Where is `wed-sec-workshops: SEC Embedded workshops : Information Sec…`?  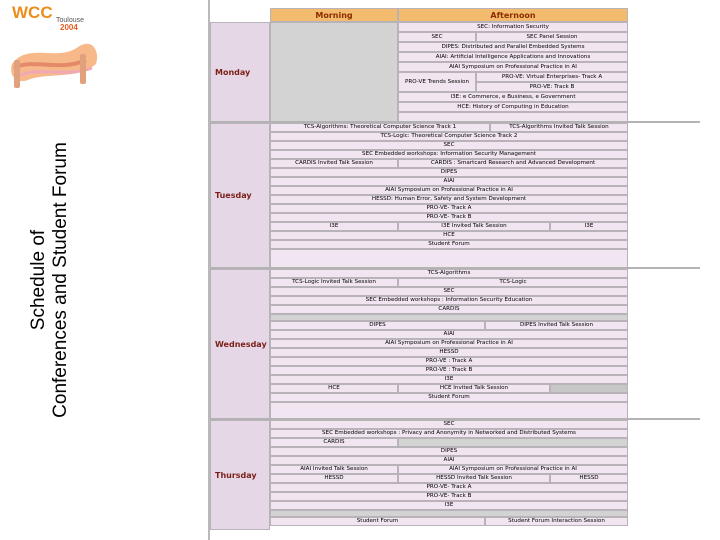 wed-sec-workshops: SEC Embedded workshops : Information Sec… is located at coordinates (449, 300).